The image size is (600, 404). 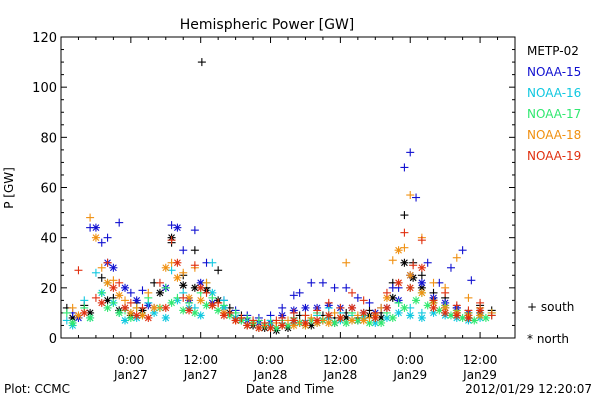 I want to click on legend-entry: METP-02, so click(x=553, y=51).